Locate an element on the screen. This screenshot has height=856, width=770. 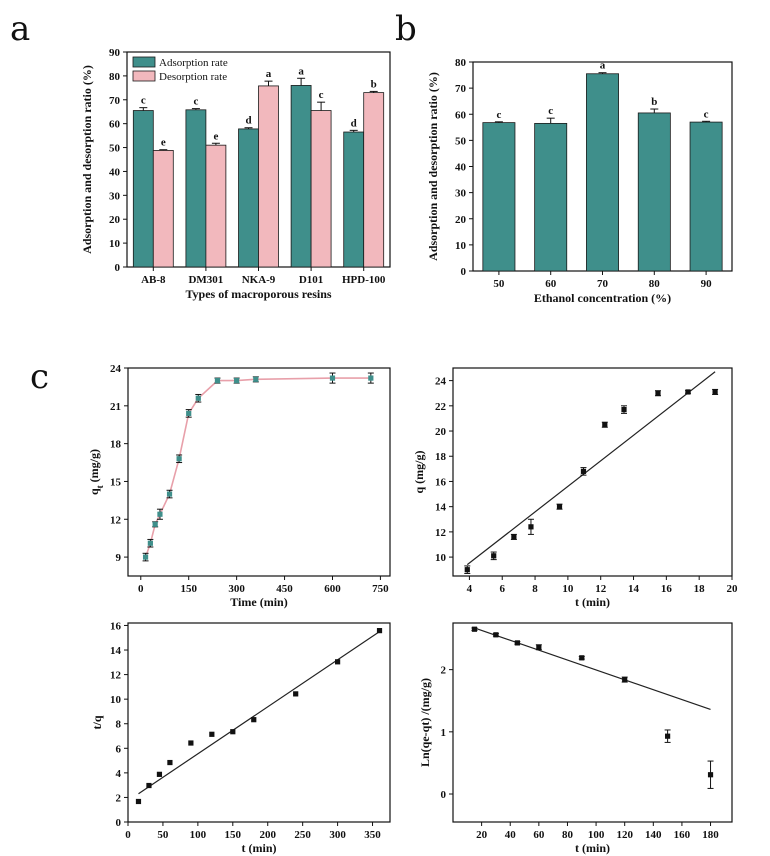
a-y-tick-label: 20 is located at coordinates (115, 220).